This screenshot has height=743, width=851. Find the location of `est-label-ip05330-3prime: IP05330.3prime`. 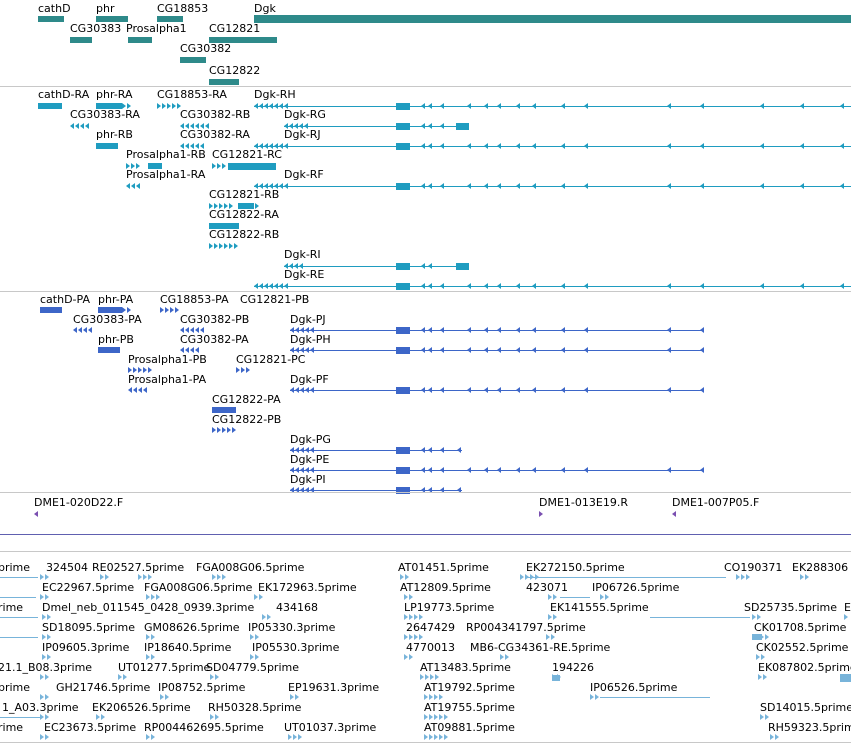

est-label-ip05330-3prime: IP05330.3prime is located at coordinates (292, 627).